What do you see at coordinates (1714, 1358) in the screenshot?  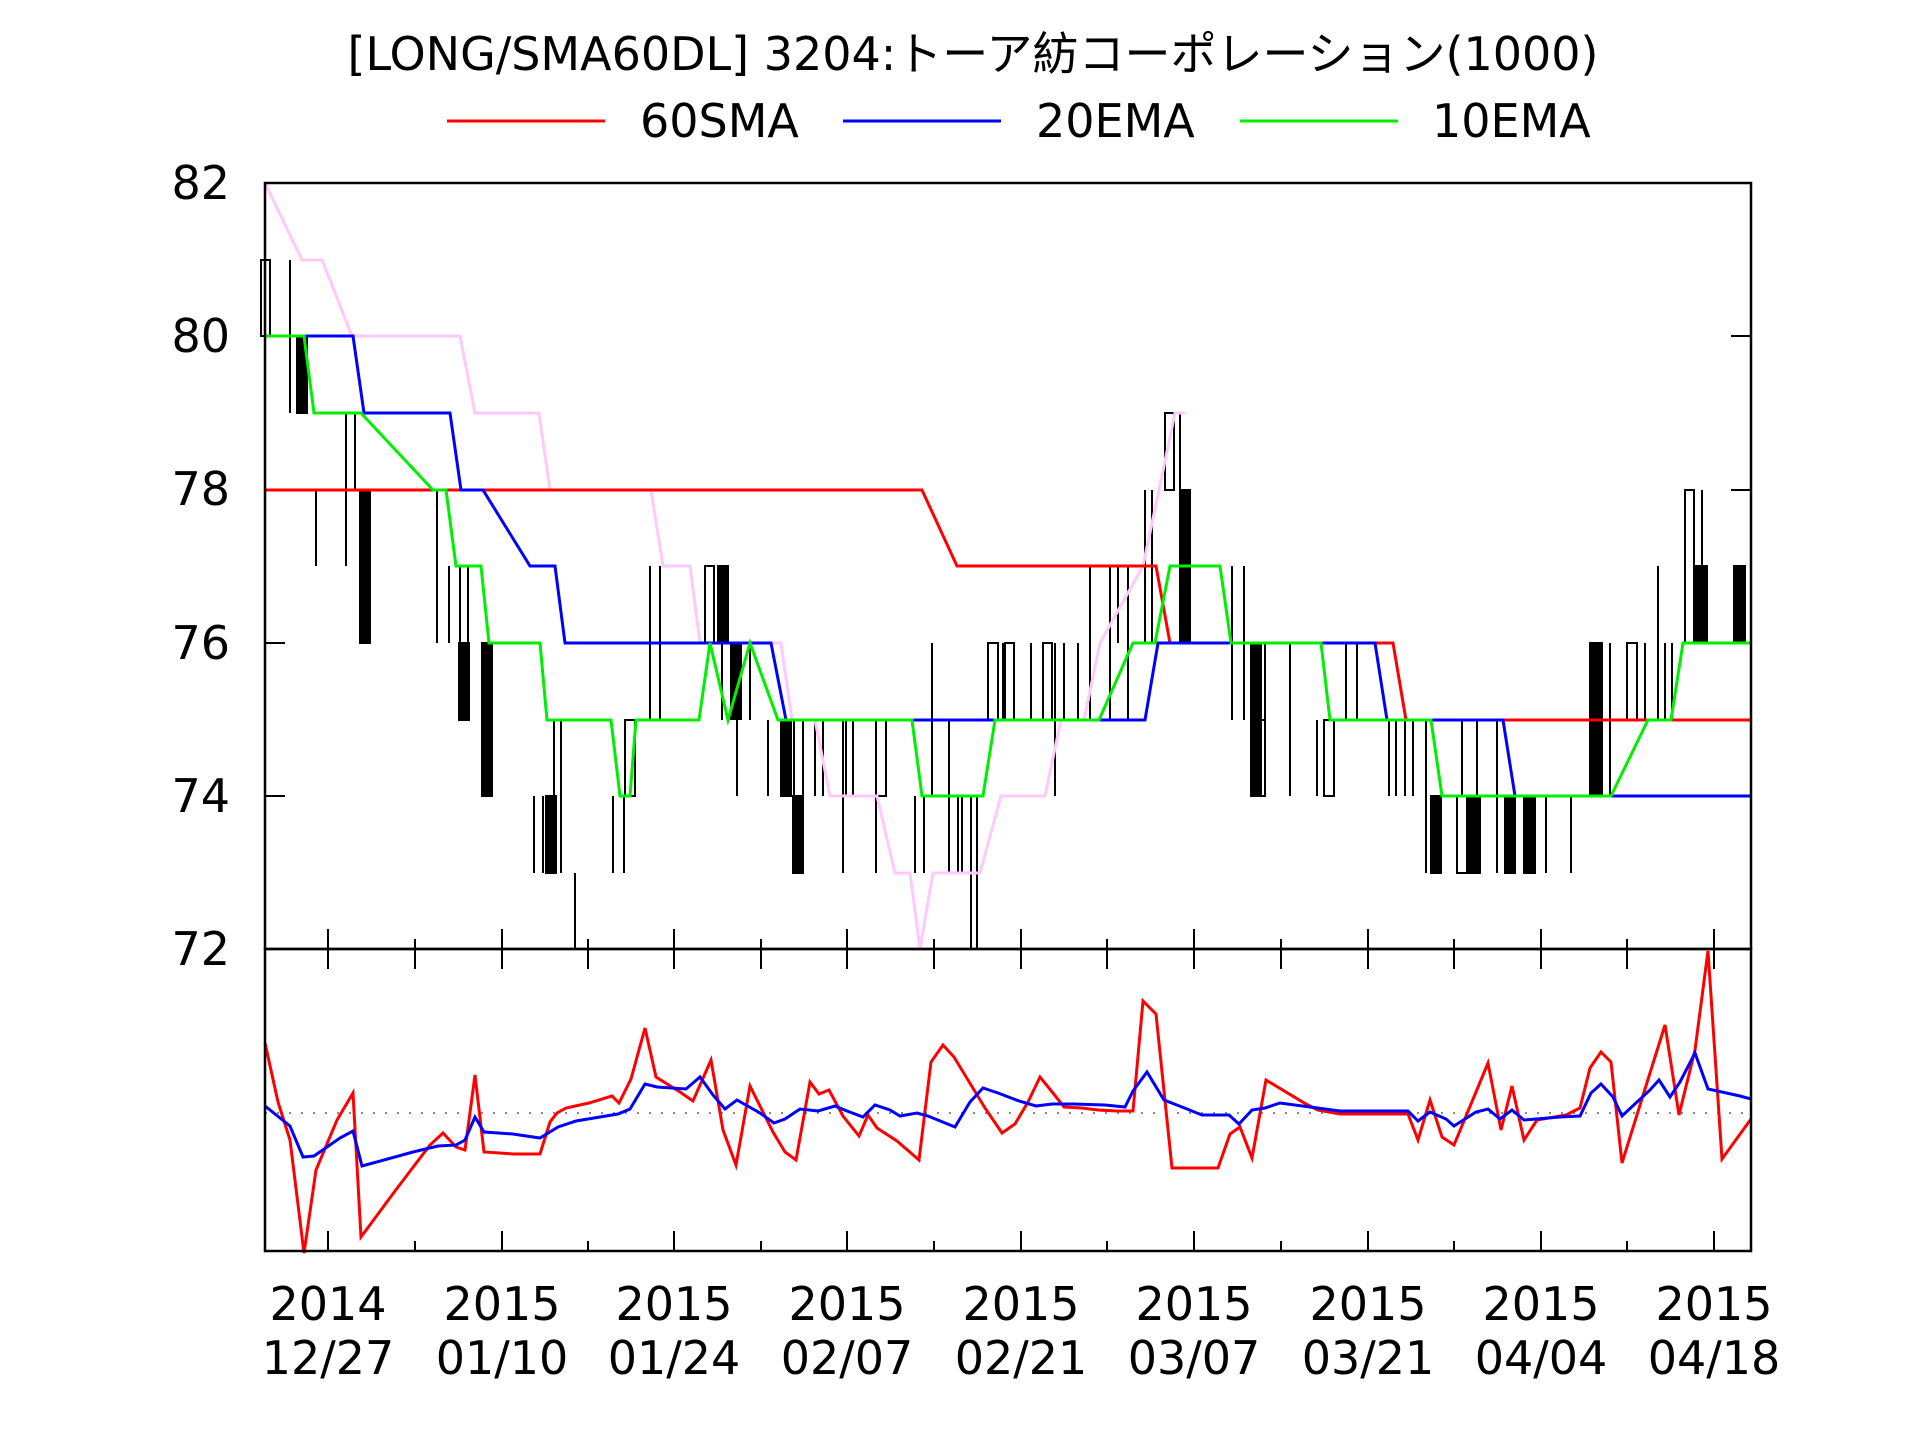 I see `x-tick-date-8: 04/18` at bounding box center [1714, 1358].